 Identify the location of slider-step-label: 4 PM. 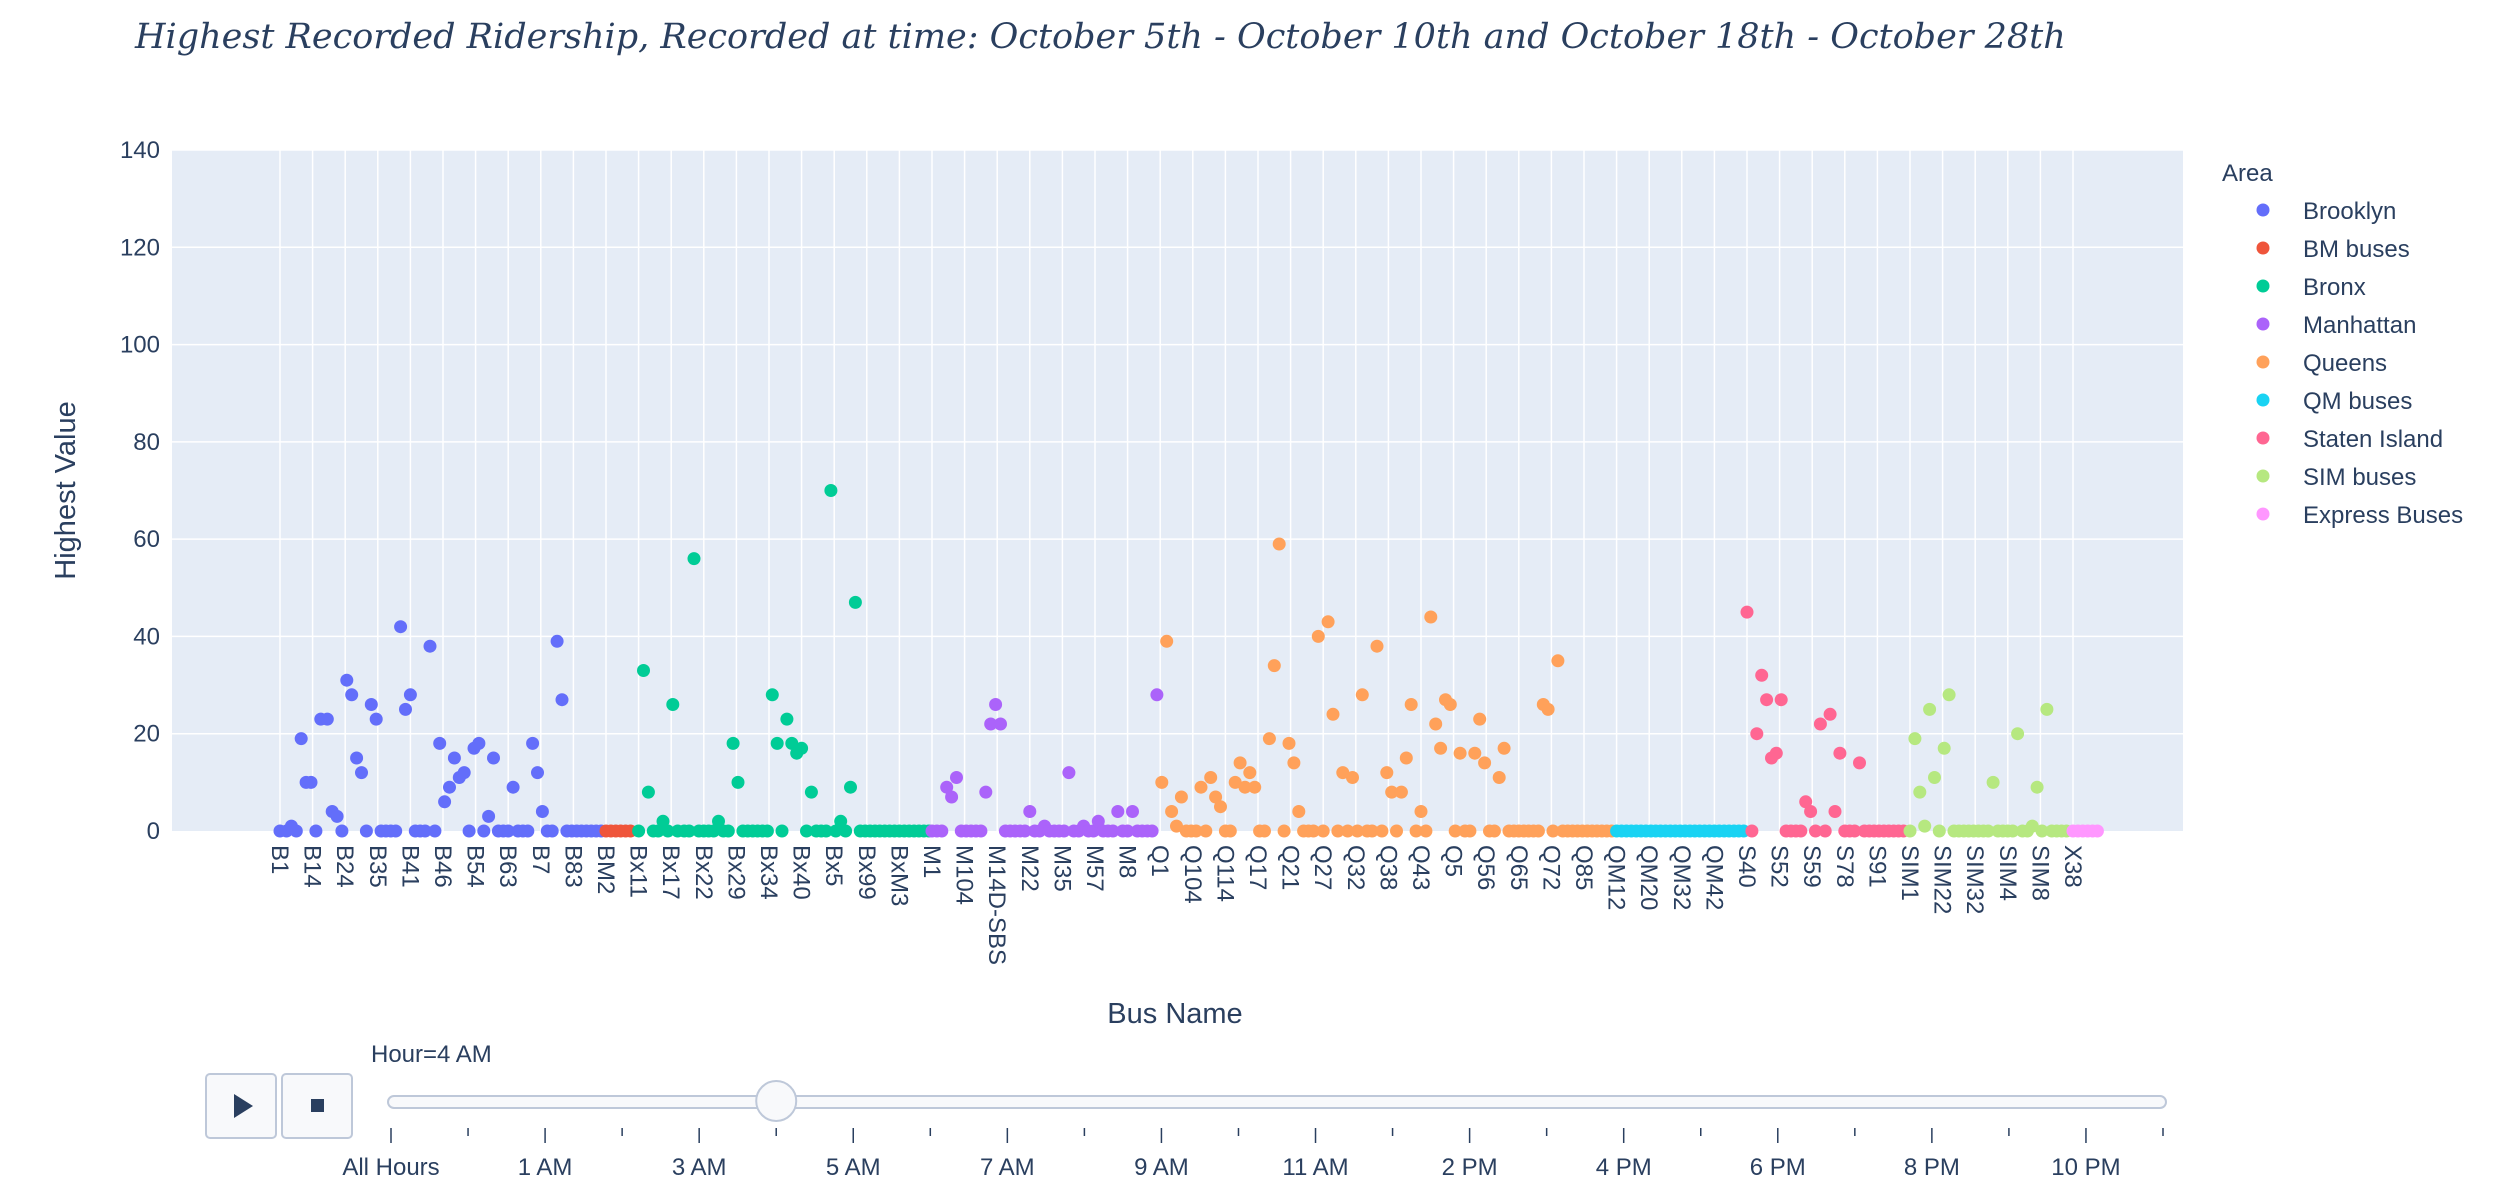
(1624, 1167).